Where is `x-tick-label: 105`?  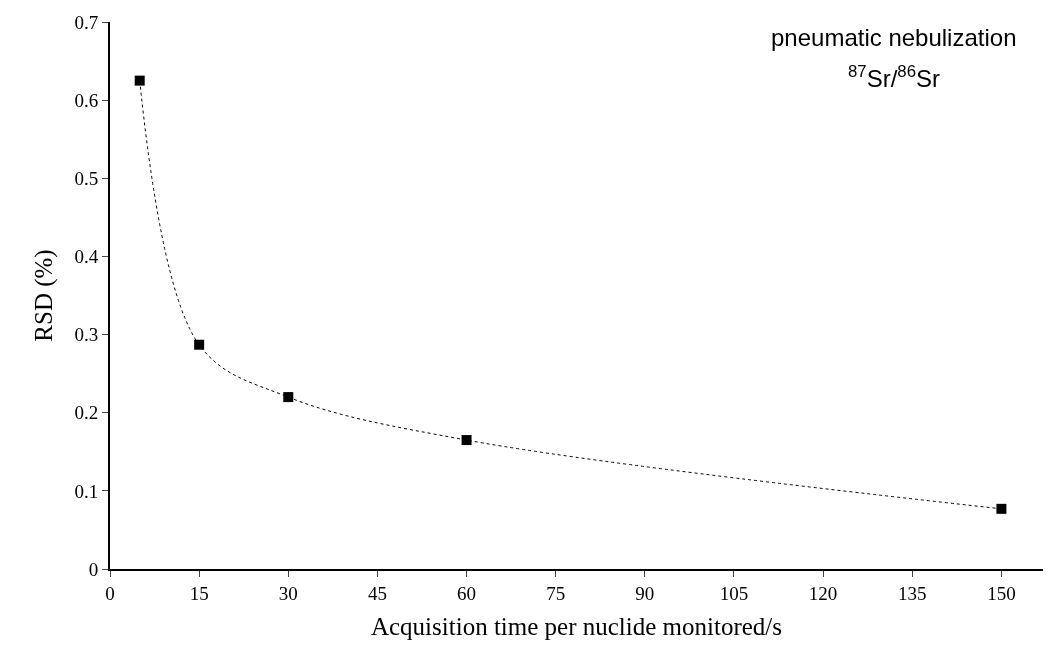 x-tick-label: 105 is located at coordinates (734, 593).